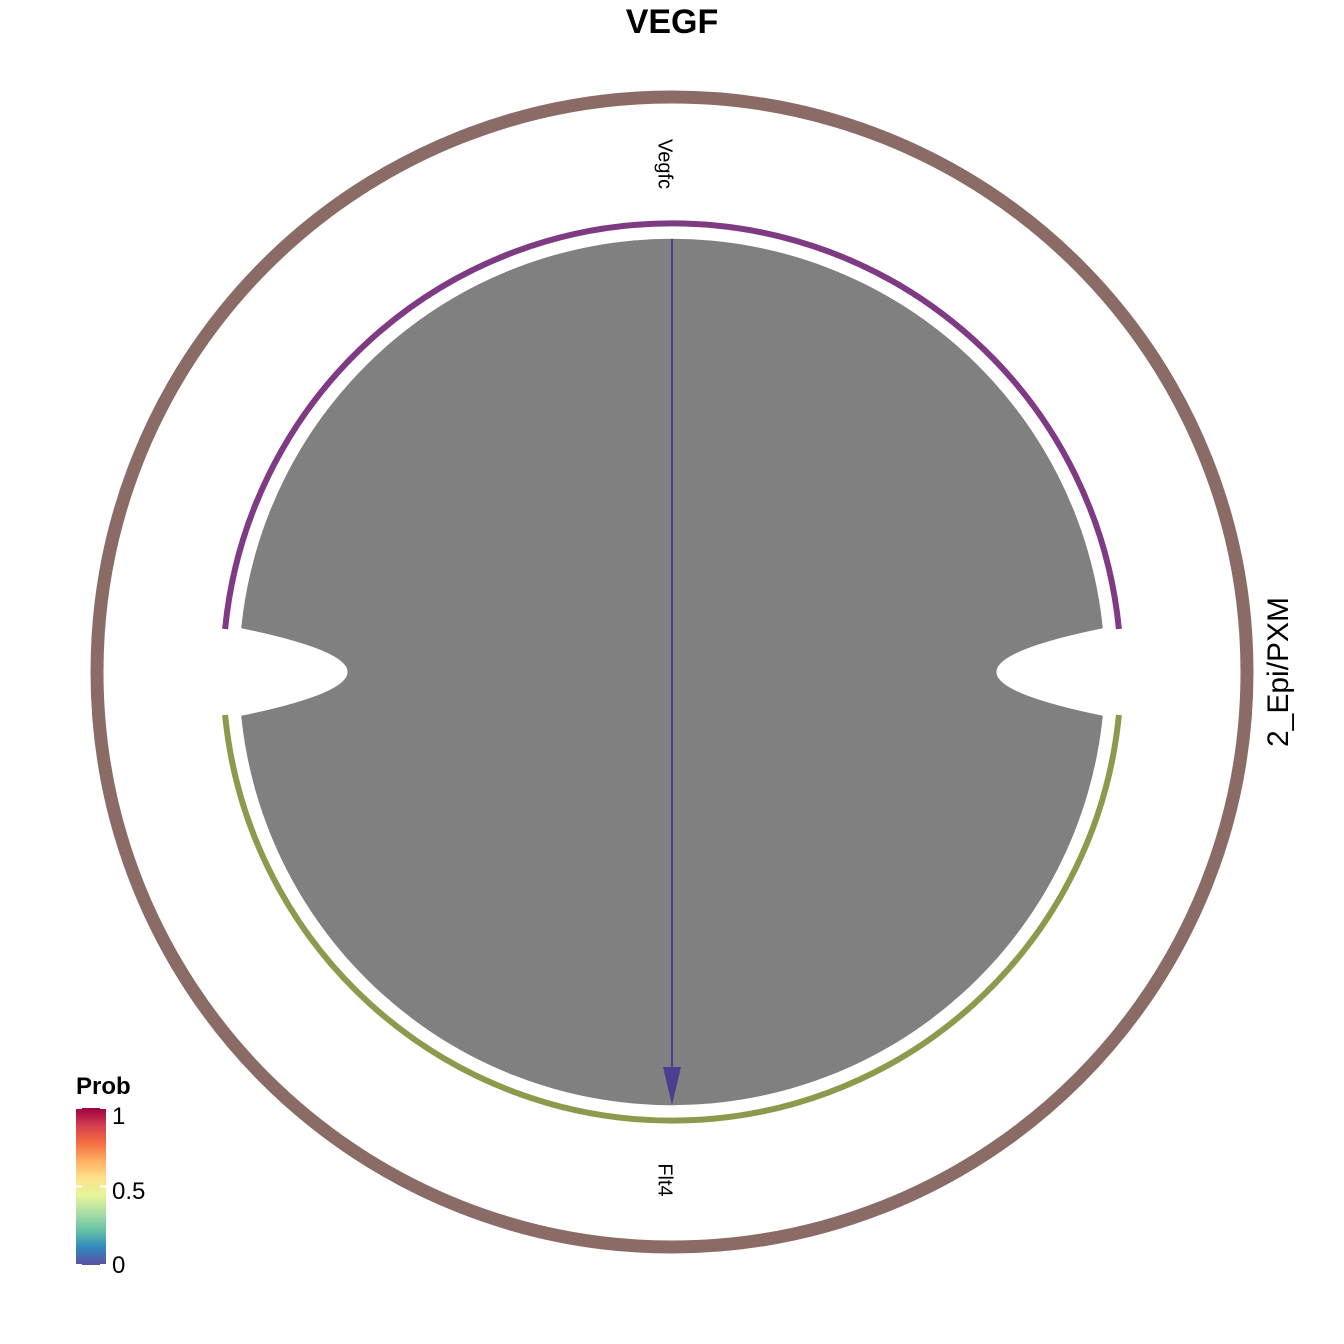  I want to click on legend-tick-label-1: 1, so click(118, 1116).